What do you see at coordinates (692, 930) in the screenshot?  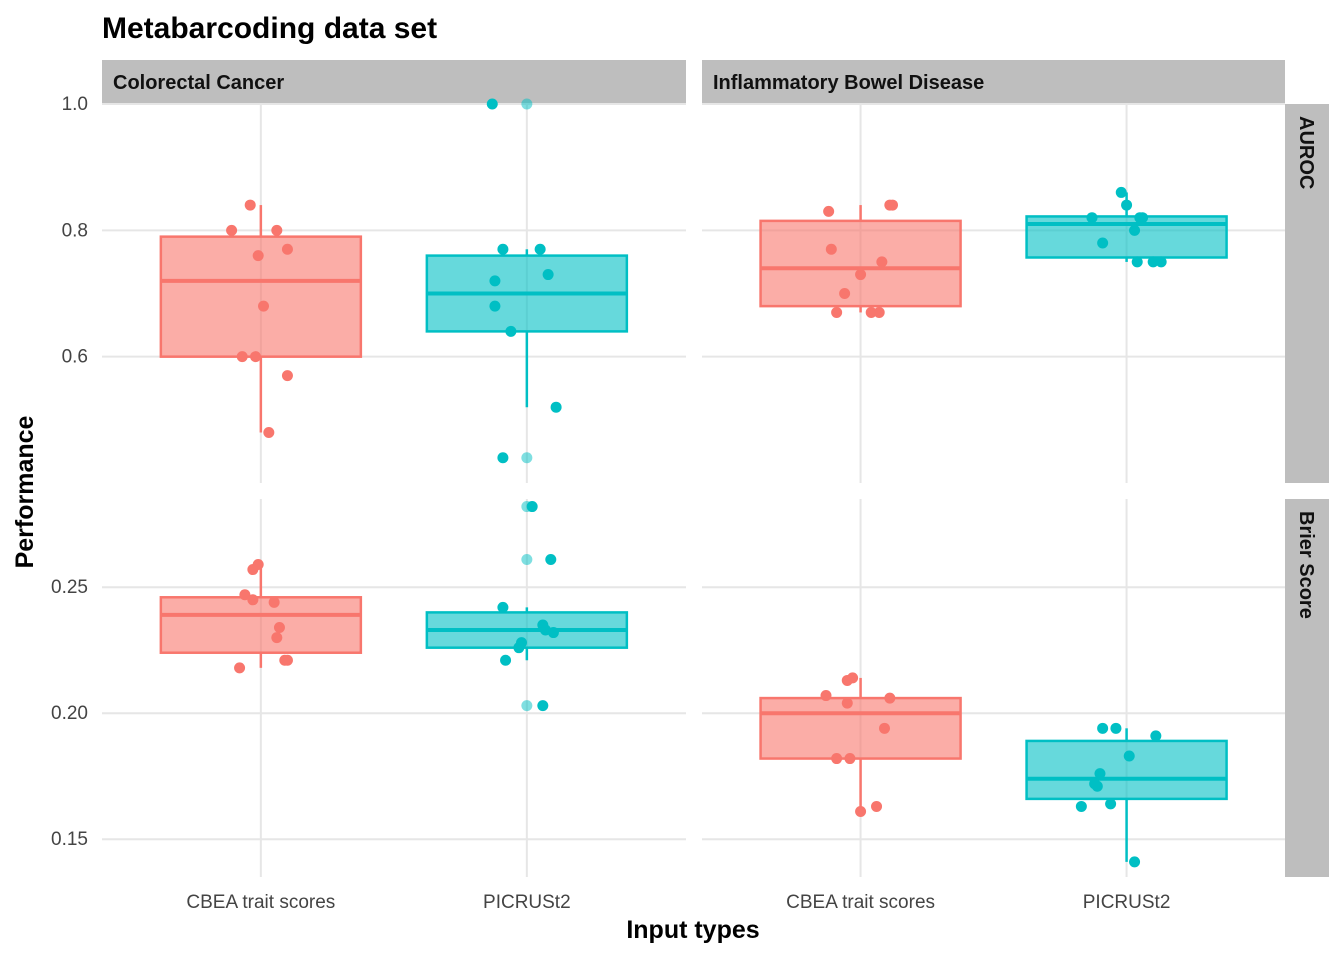 I see `x-axis-title: Input types` at bounding box center [692, 930].